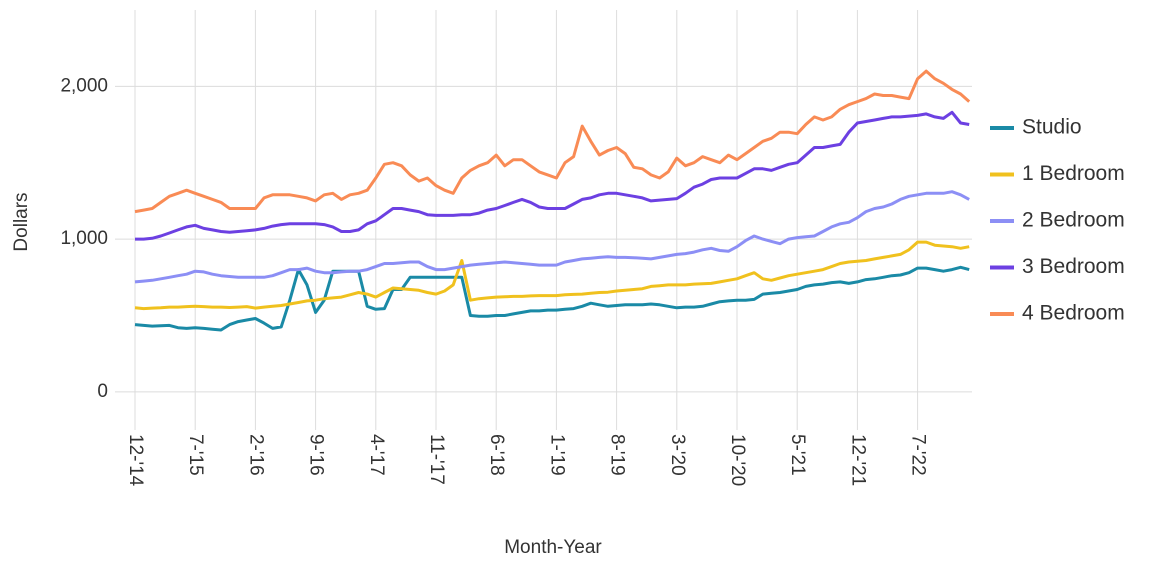  Describe the element at coordinates (553, 547) in the screenshot. I see `x-axis-label: Month-Year` at that location.